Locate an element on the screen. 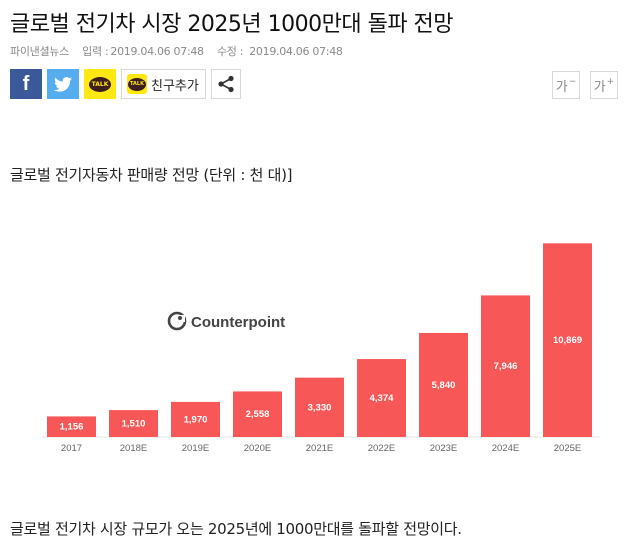 The width and height of the screenshot is (632, 550). add-friend-button: TALK 친구추가 is located at coordinates (163, 84).